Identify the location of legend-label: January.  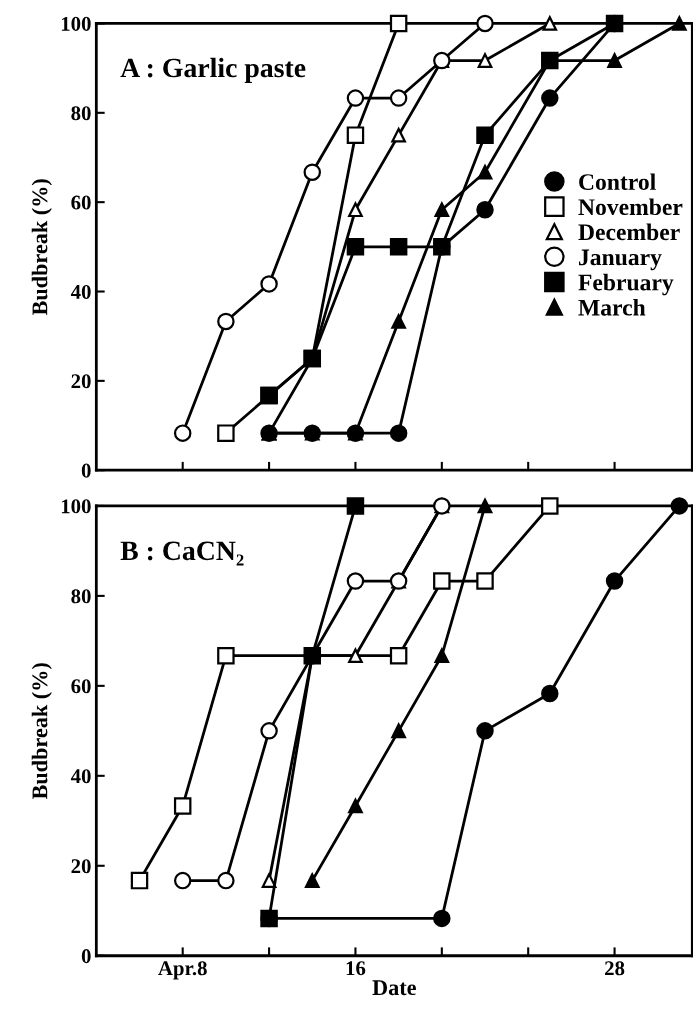
(620, 260).